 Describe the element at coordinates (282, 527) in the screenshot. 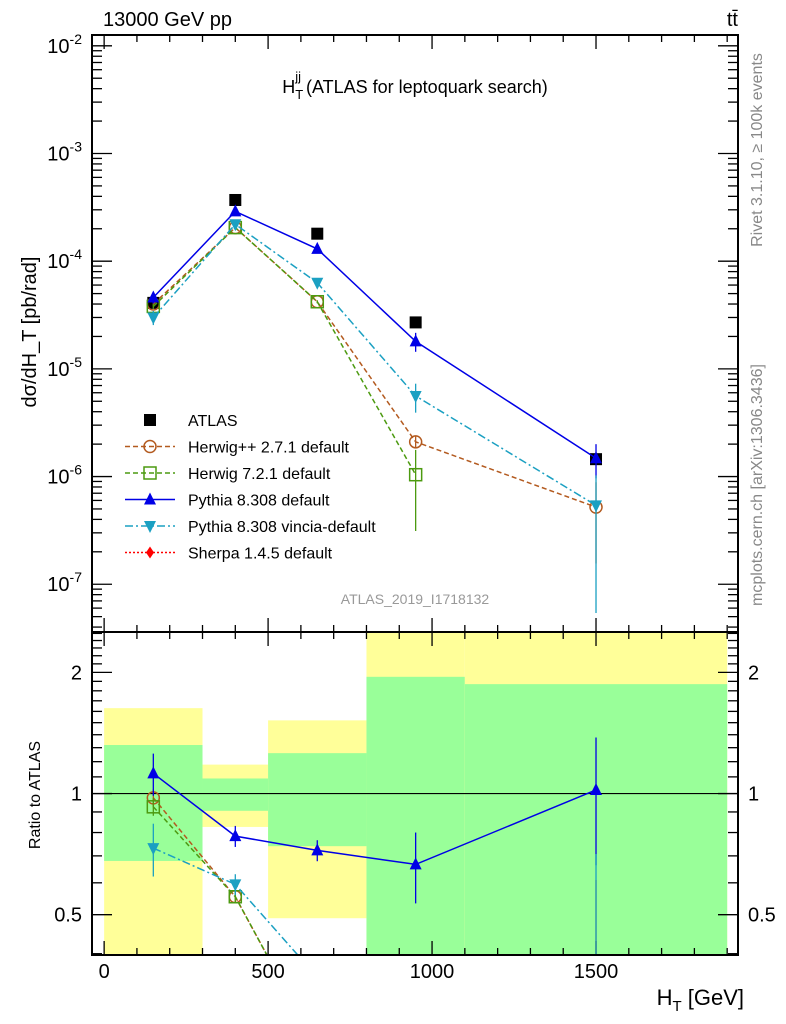

I see `legend-label: Pythia 8.308 vincia-default` at that location.